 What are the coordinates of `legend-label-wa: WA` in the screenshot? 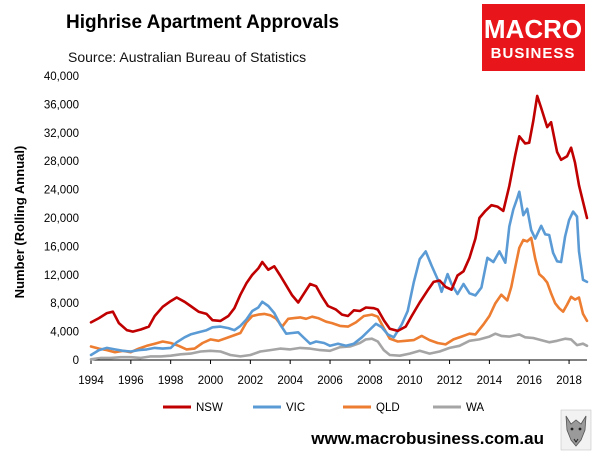 It's located at (475, 408).